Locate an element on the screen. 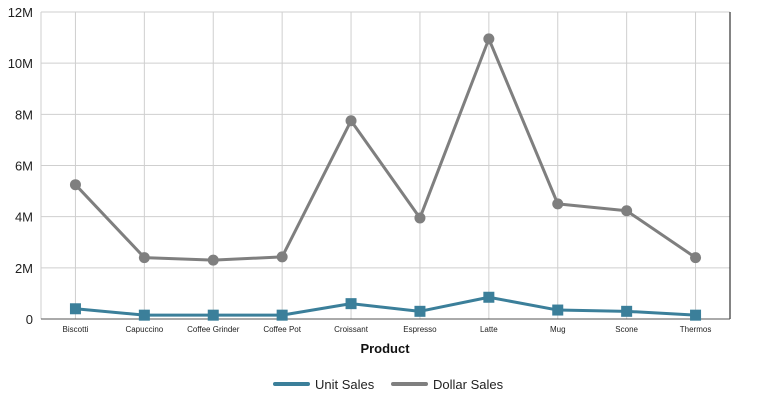 This screenshot has height=405, width=770. x-tick-label: Coffee Grinder is located at coordinates (213, 329).